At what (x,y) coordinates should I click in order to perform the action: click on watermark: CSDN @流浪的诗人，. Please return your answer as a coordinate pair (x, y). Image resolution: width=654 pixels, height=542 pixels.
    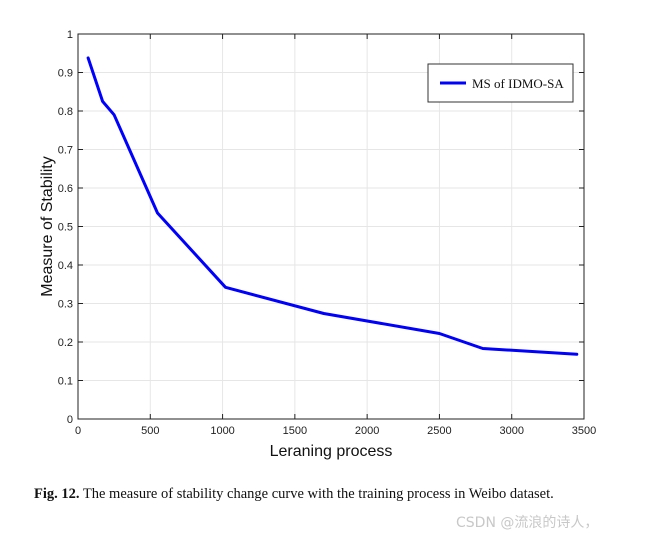
    Looking at the image, I should click on (527, 523).